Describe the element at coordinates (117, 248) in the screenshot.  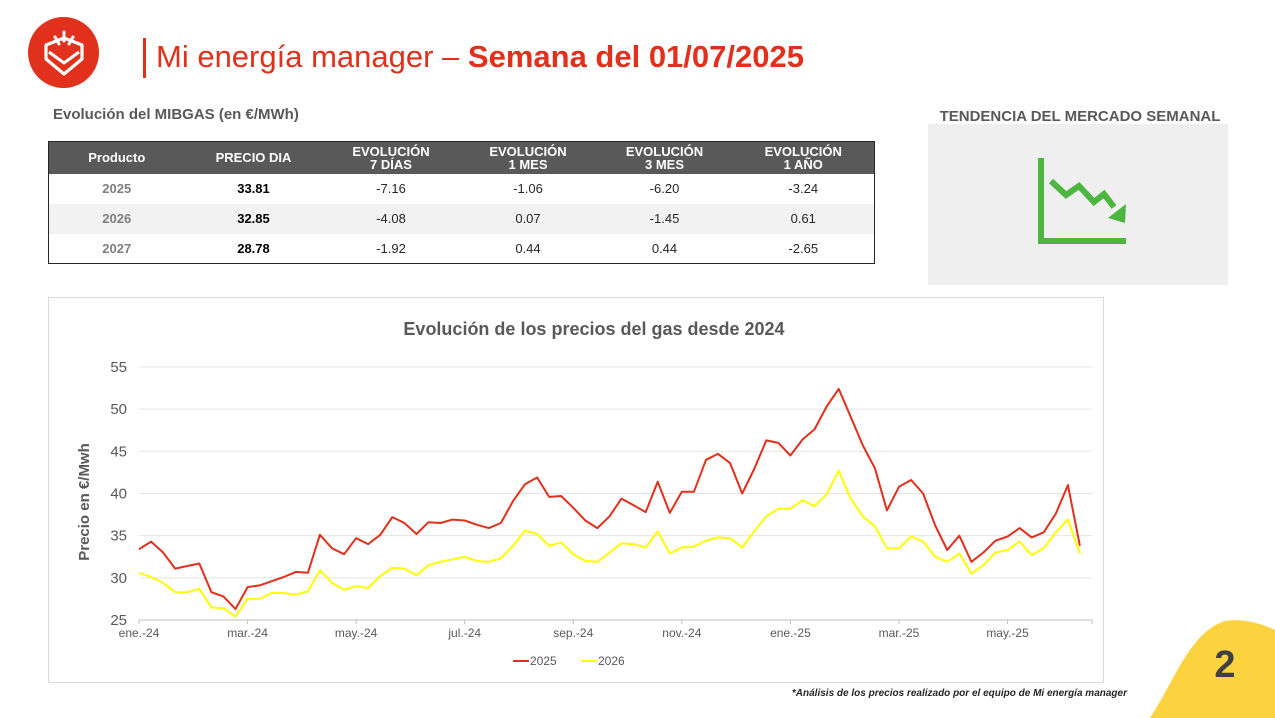
I see `cell-producto: 2027` at that location.